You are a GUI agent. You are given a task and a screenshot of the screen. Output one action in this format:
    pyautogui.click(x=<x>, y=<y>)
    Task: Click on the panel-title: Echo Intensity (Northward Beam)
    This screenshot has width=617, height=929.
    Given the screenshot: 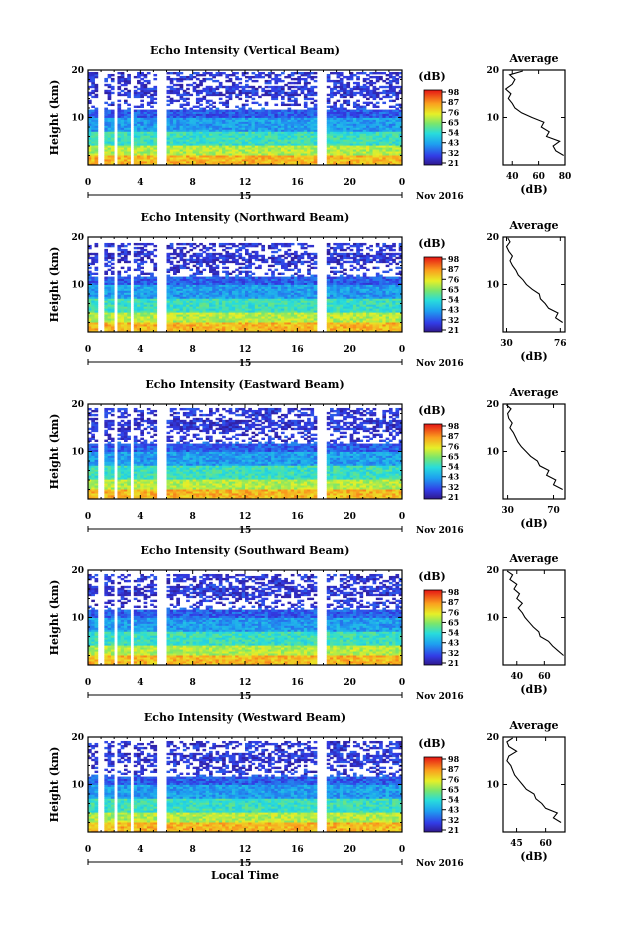 What is the action you would take?
    pyautogui.click(x=245, y=217)
    